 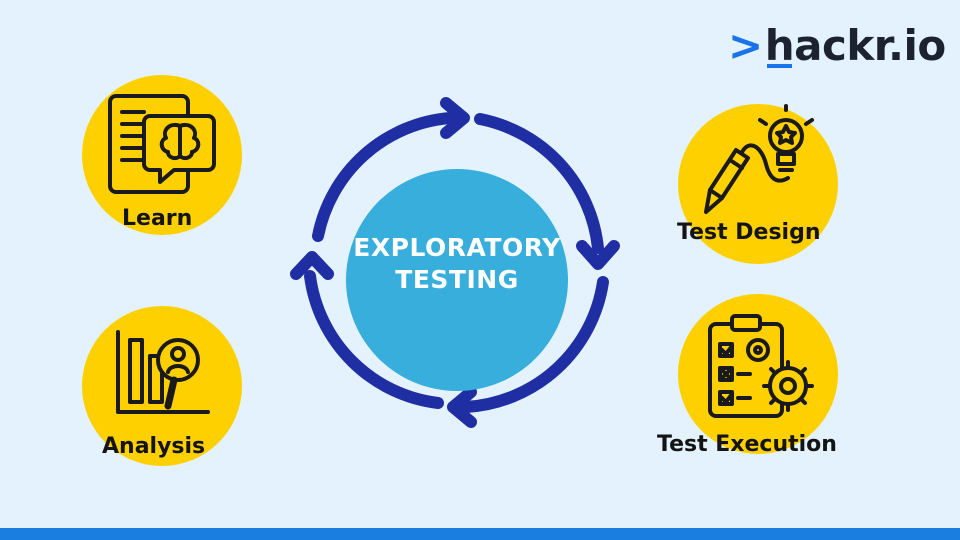 What do you see at coordinates (761, 366) in the screenshot?
I see `clipboard-gears-icon` at bounding box center [761, 366].